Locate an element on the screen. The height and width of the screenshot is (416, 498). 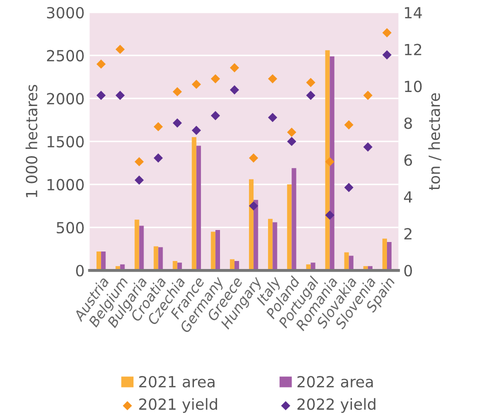
y-tick-label: 2000 is located at coordinates (65, 98).